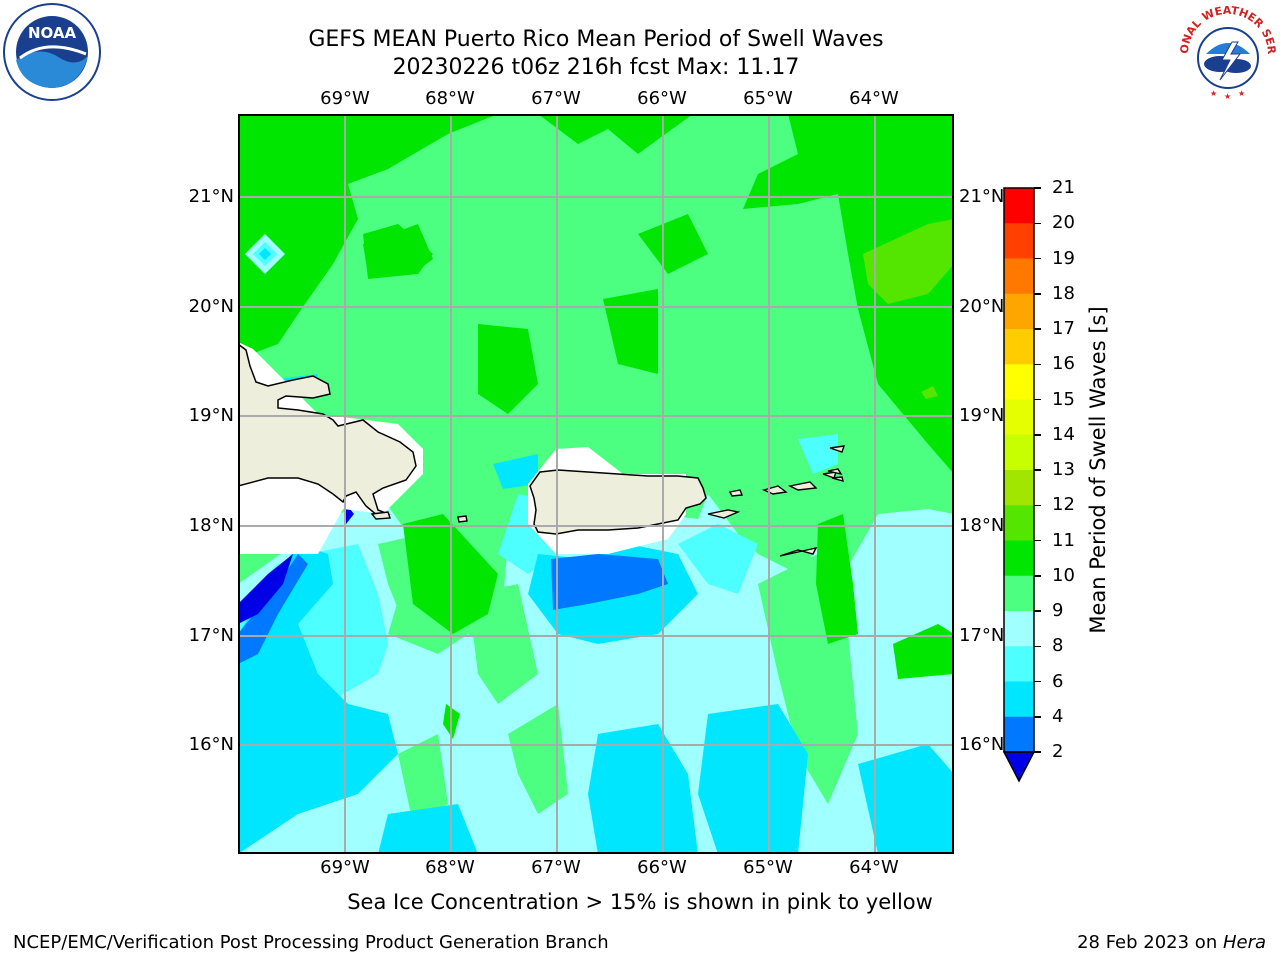  What do you see at coordinates (211, 525) in the screenshot?
I see `lat-label-left: 18°N` at bounding box center [211, 525].